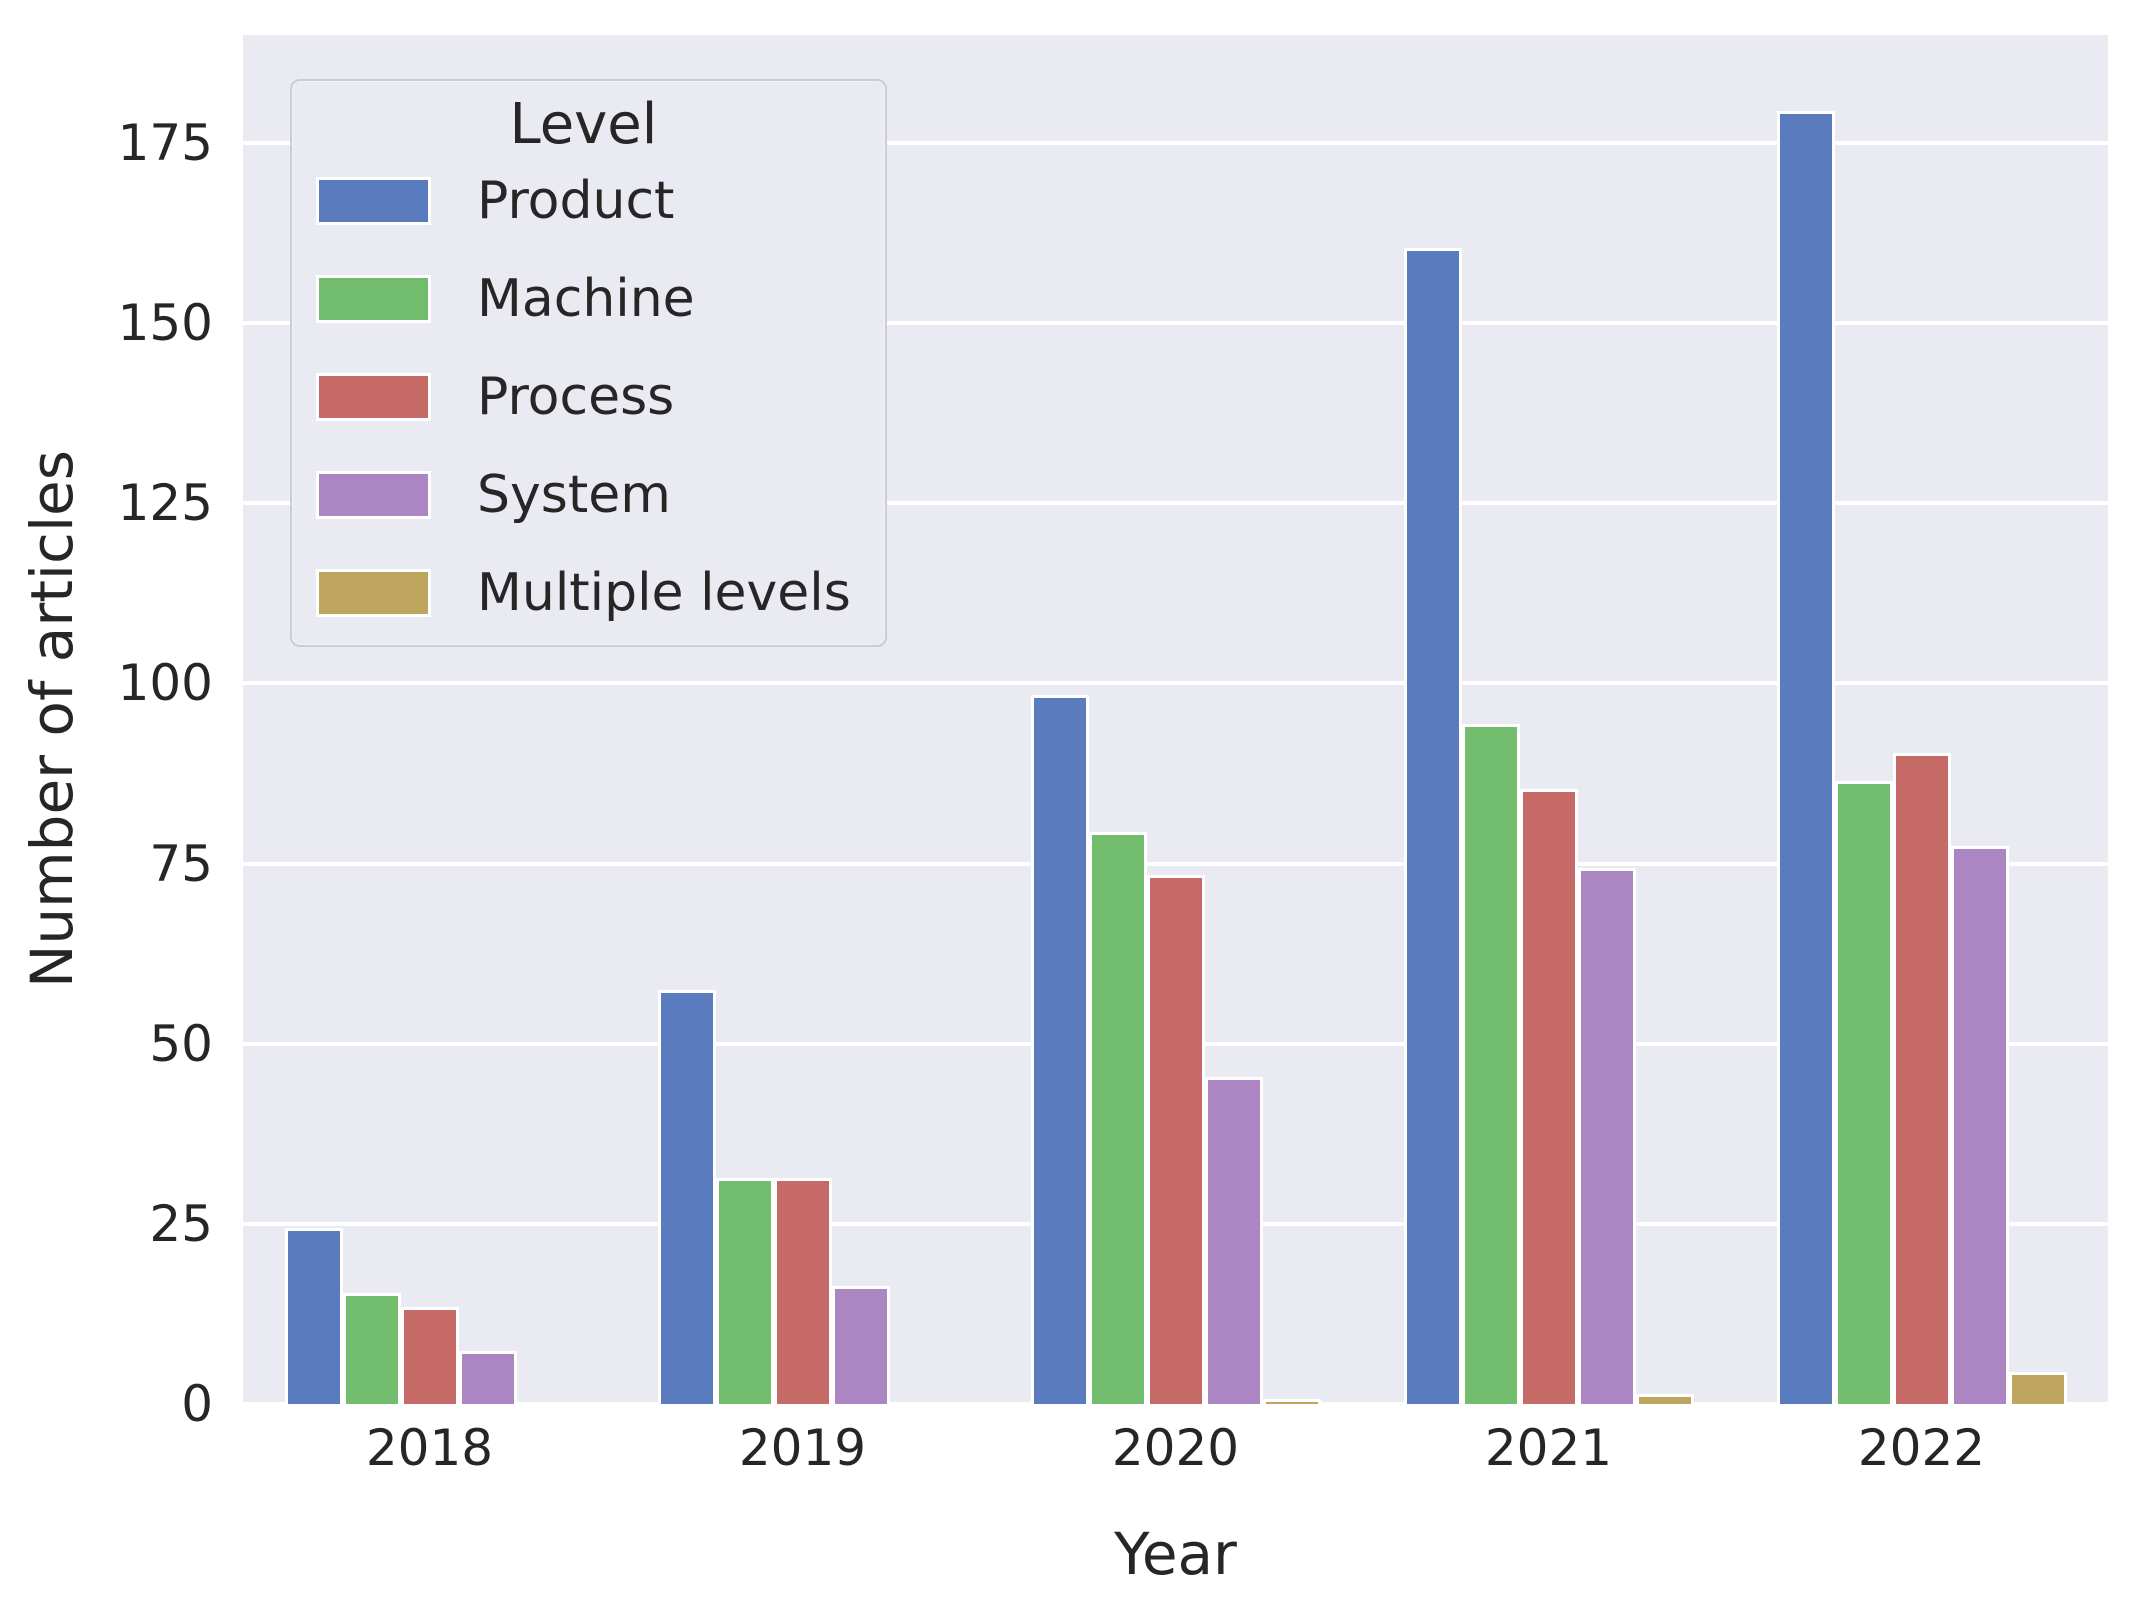 The image size is (2131, 1616). I want to click on legend-item-process: Process, so click(583, 397).